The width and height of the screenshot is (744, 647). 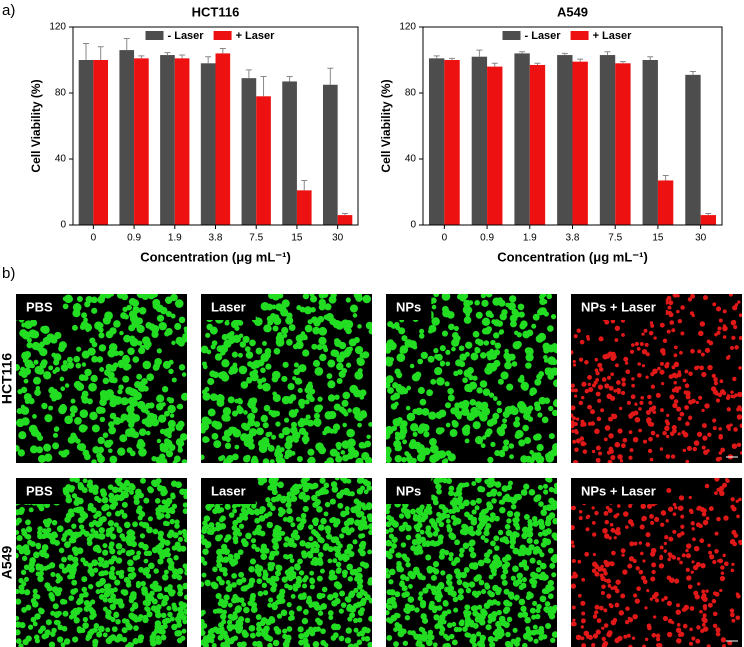 What do you see at coordinates (286, 561) in the screenshot?
I see `micrograph: Laser` at bounding box center [286, 561].